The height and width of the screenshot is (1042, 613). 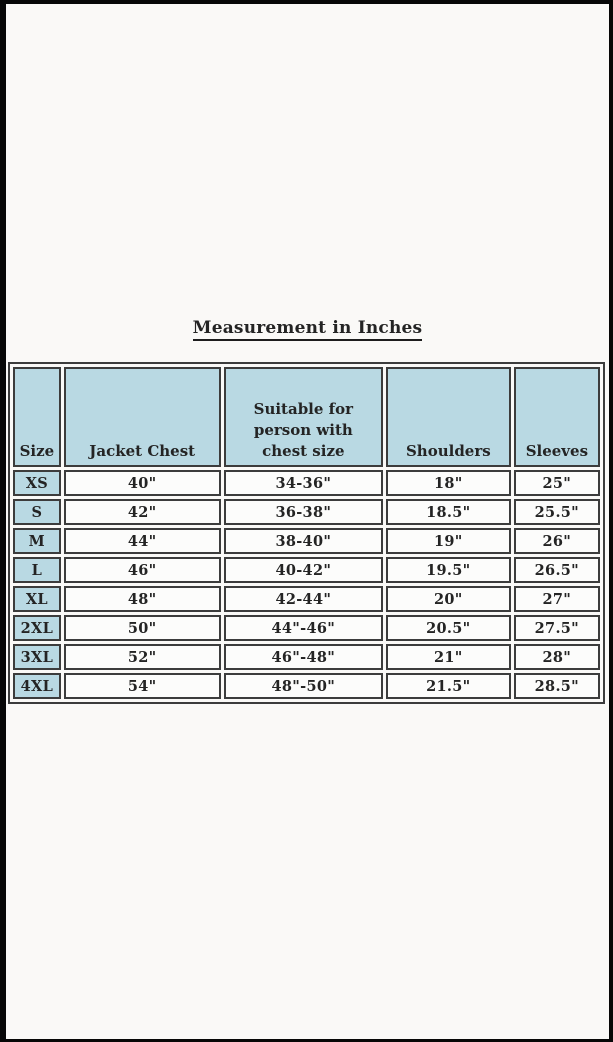 I want to click on size-cell: XS, so click(x=37, y=483).